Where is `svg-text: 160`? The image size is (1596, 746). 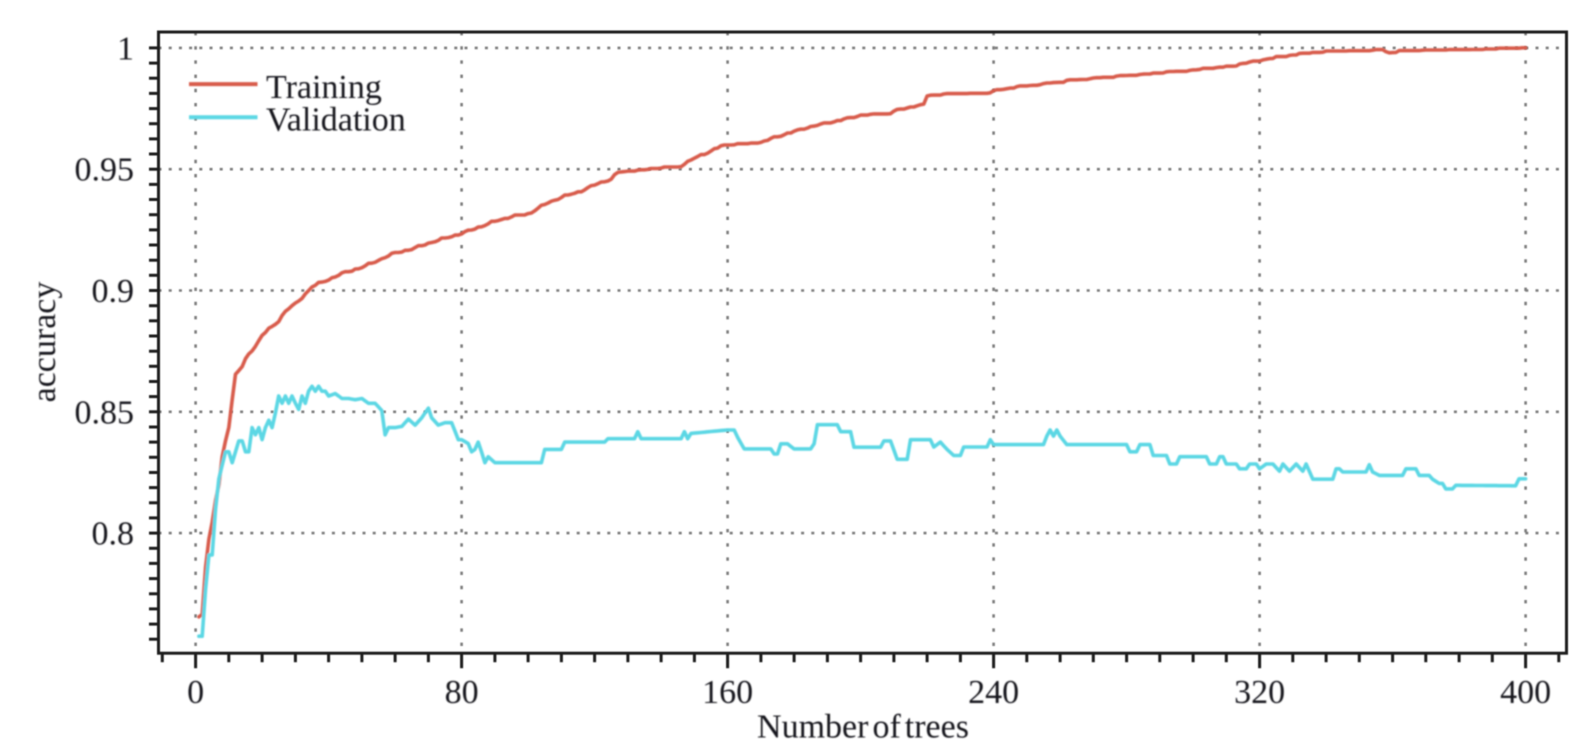
svg-text: 160 is located at coordinates (727, 692).